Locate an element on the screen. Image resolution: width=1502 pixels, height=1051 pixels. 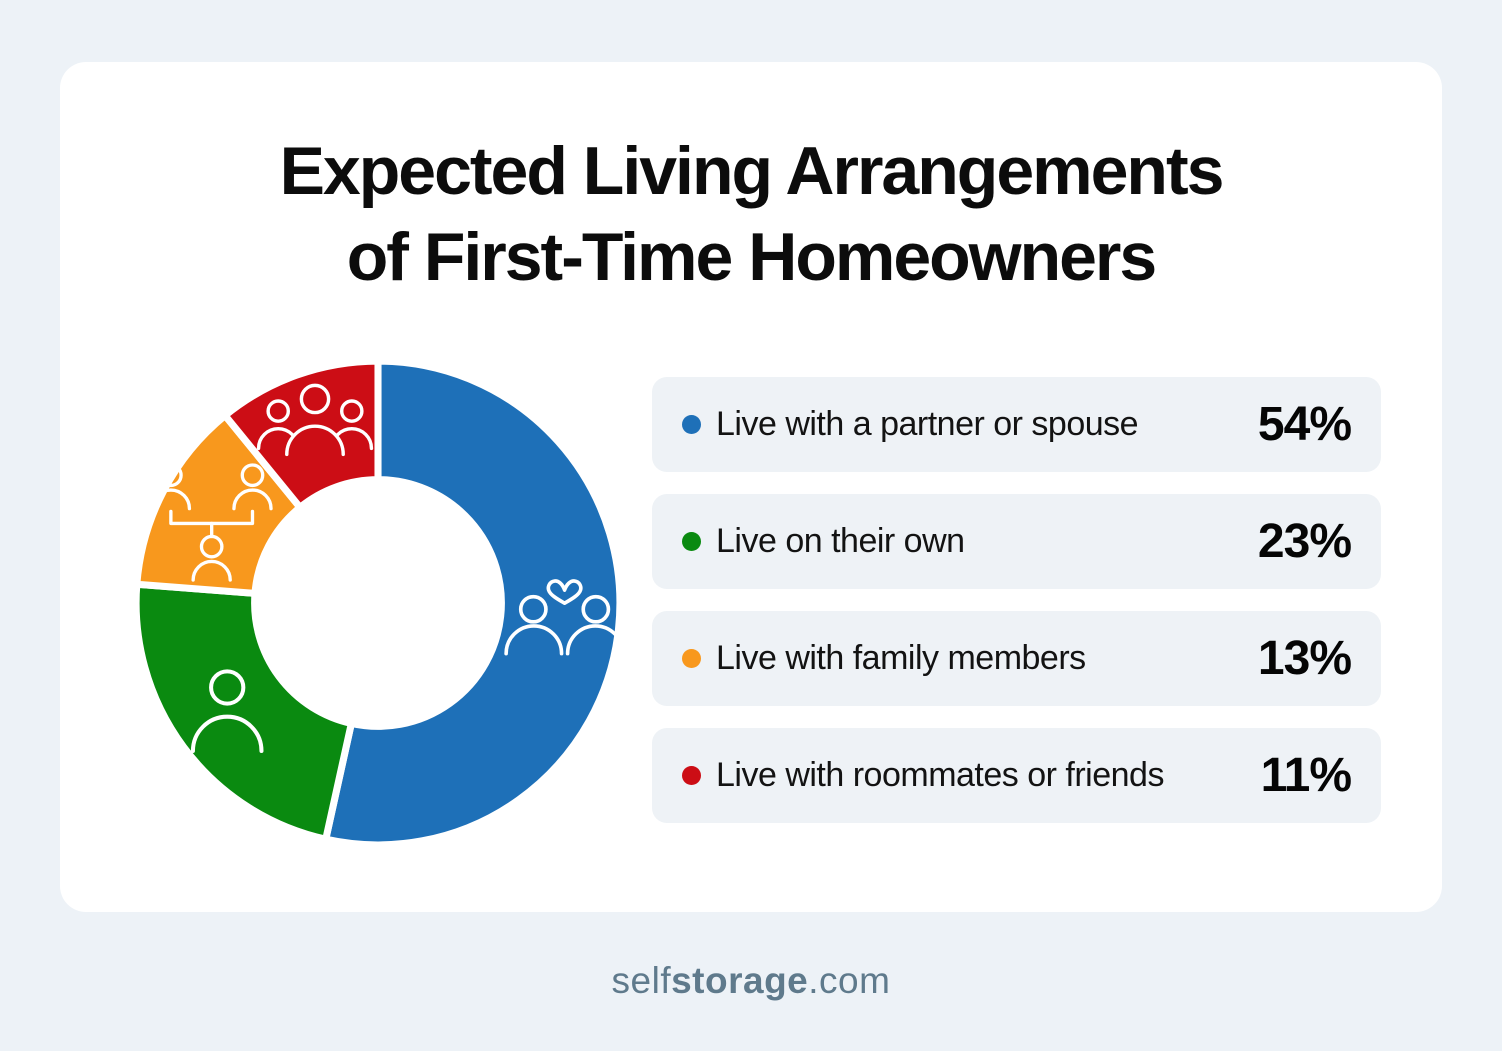
brand-self: self is located at coordinates (641, 980).